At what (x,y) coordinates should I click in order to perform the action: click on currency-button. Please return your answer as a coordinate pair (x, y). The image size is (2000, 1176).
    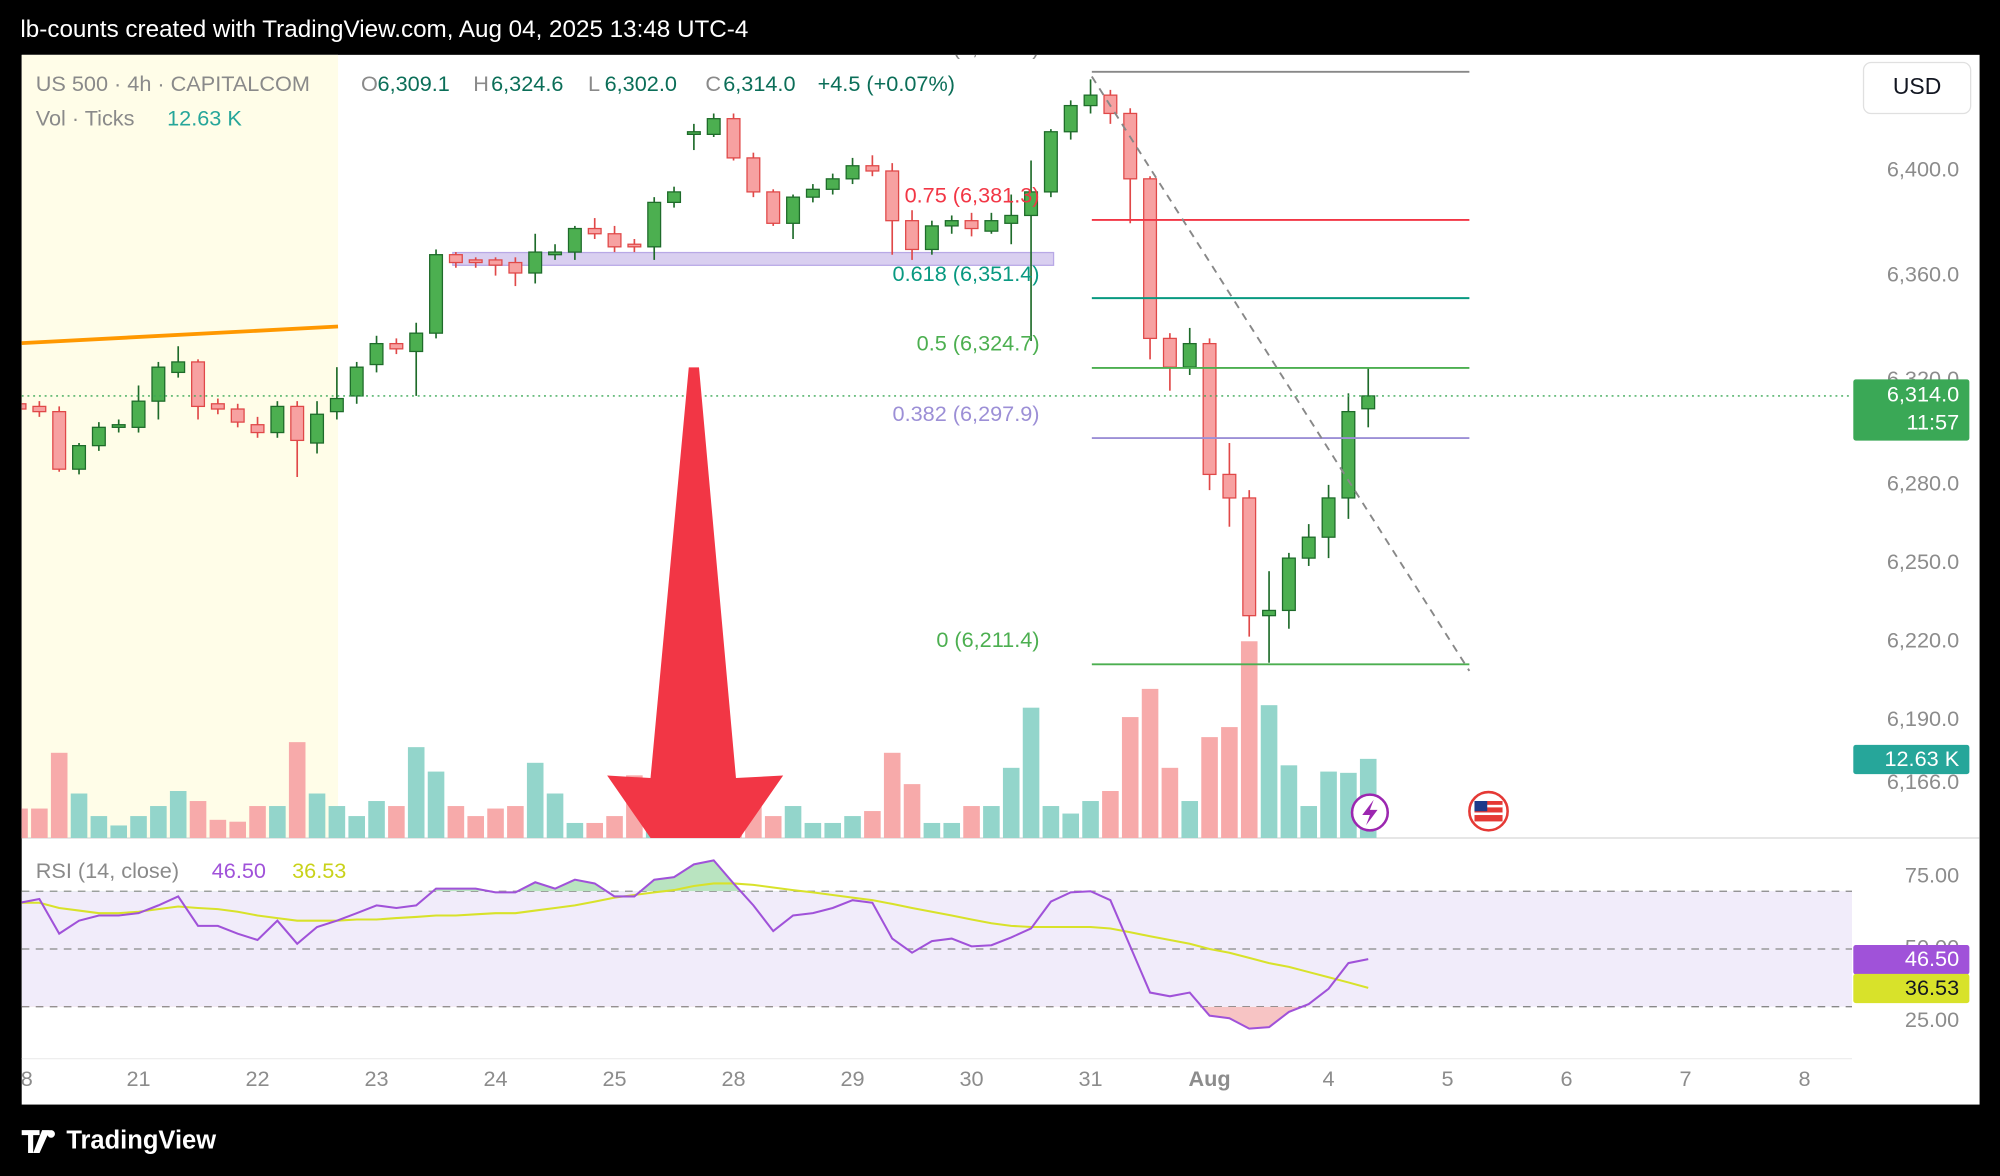
    Looking at the image, I should click on (1917, 88).